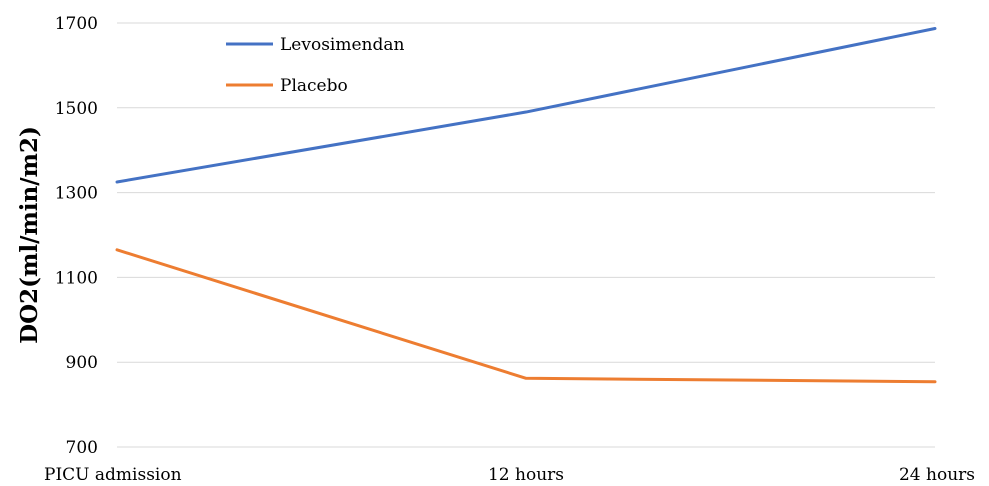 Image resolution: width=989 pixels, height=486 pixels. I want to click on y-axis-title: DO2(ml/min/m2), so click(29, 235).